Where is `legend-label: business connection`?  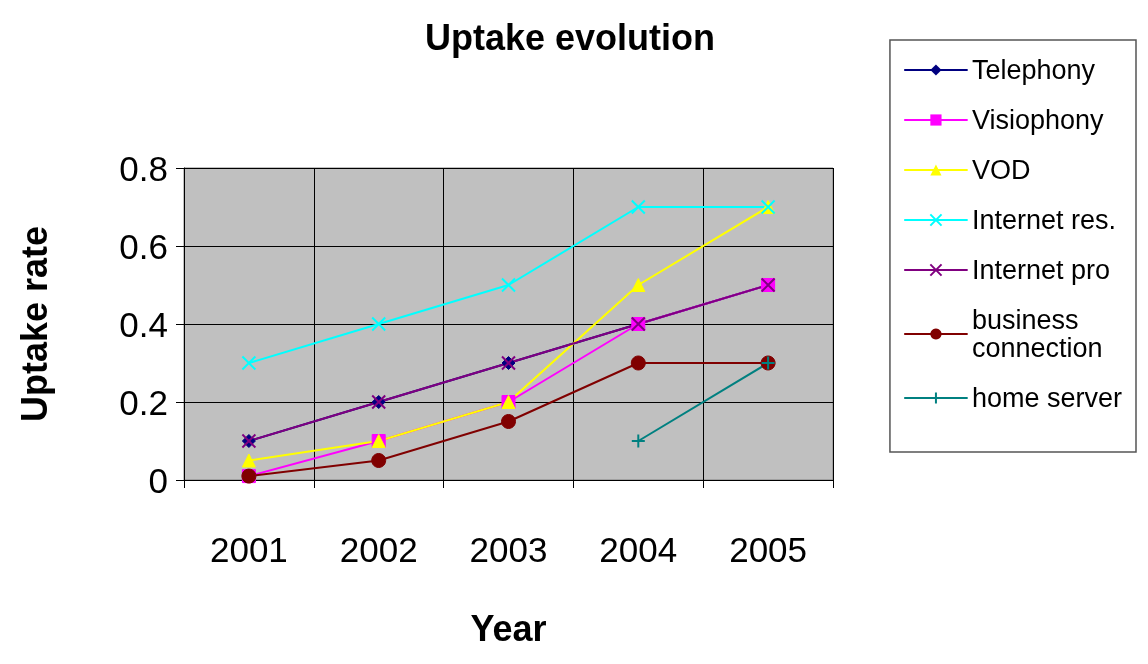
legend-label: business connection is located at coordinates (1037, 334).